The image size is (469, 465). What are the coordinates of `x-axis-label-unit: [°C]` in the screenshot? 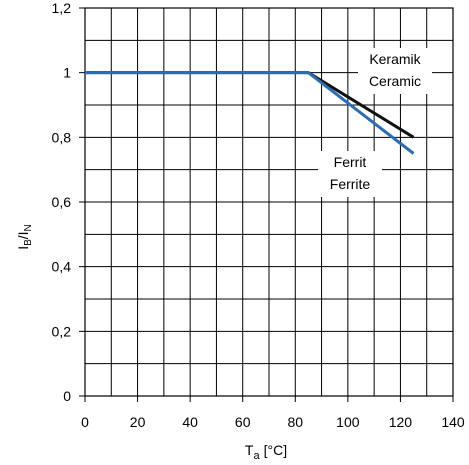 It's located at (276, 450).